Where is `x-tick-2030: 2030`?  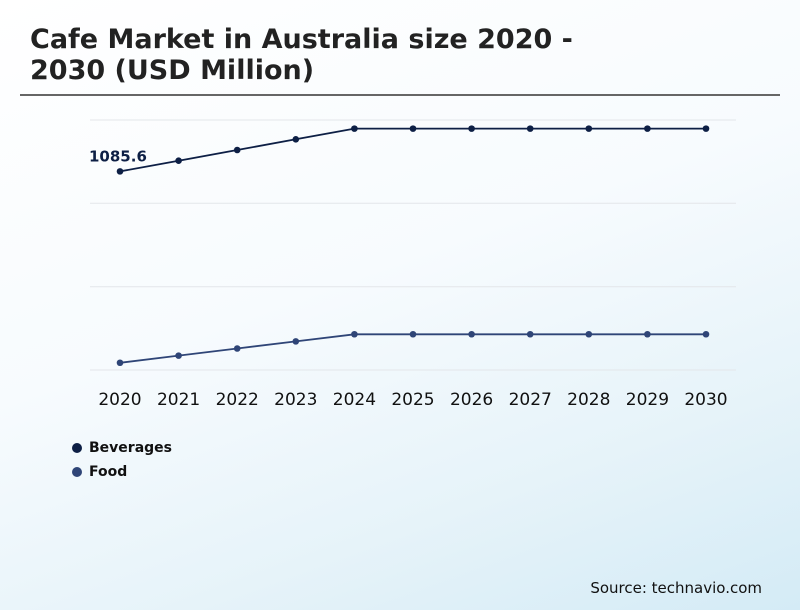
x-tick-2030: 2030 is located at coordinates (705, 400).